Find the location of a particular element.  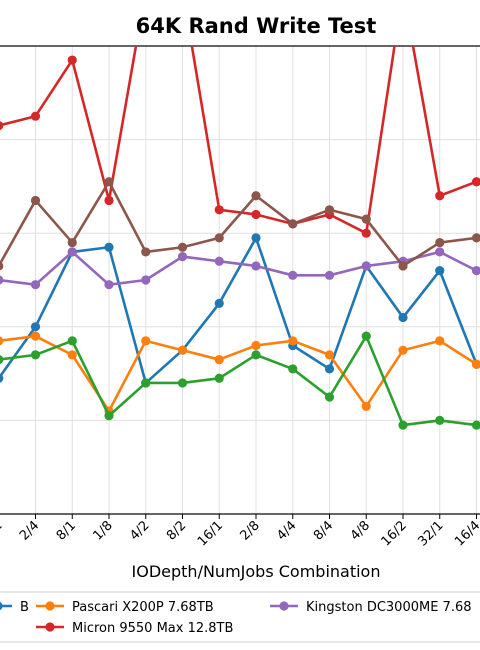

legend-label: Pascari X200P 7.68TB is located at coordinates (143, 607).